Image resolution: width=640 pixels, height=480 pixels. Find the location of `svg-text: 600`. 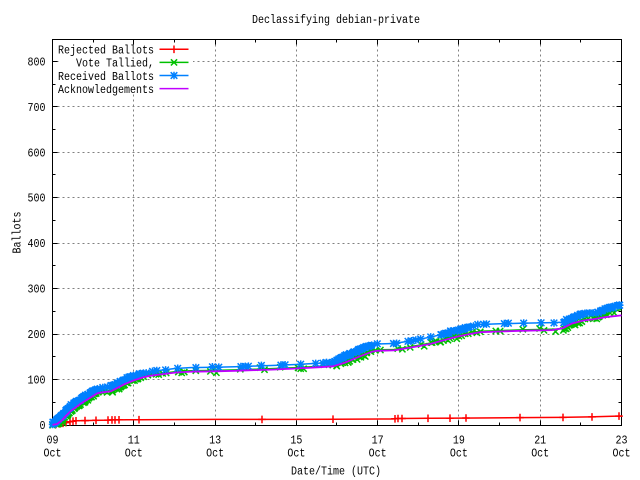

svg-text: 600 is located at coordinates (37, 153).